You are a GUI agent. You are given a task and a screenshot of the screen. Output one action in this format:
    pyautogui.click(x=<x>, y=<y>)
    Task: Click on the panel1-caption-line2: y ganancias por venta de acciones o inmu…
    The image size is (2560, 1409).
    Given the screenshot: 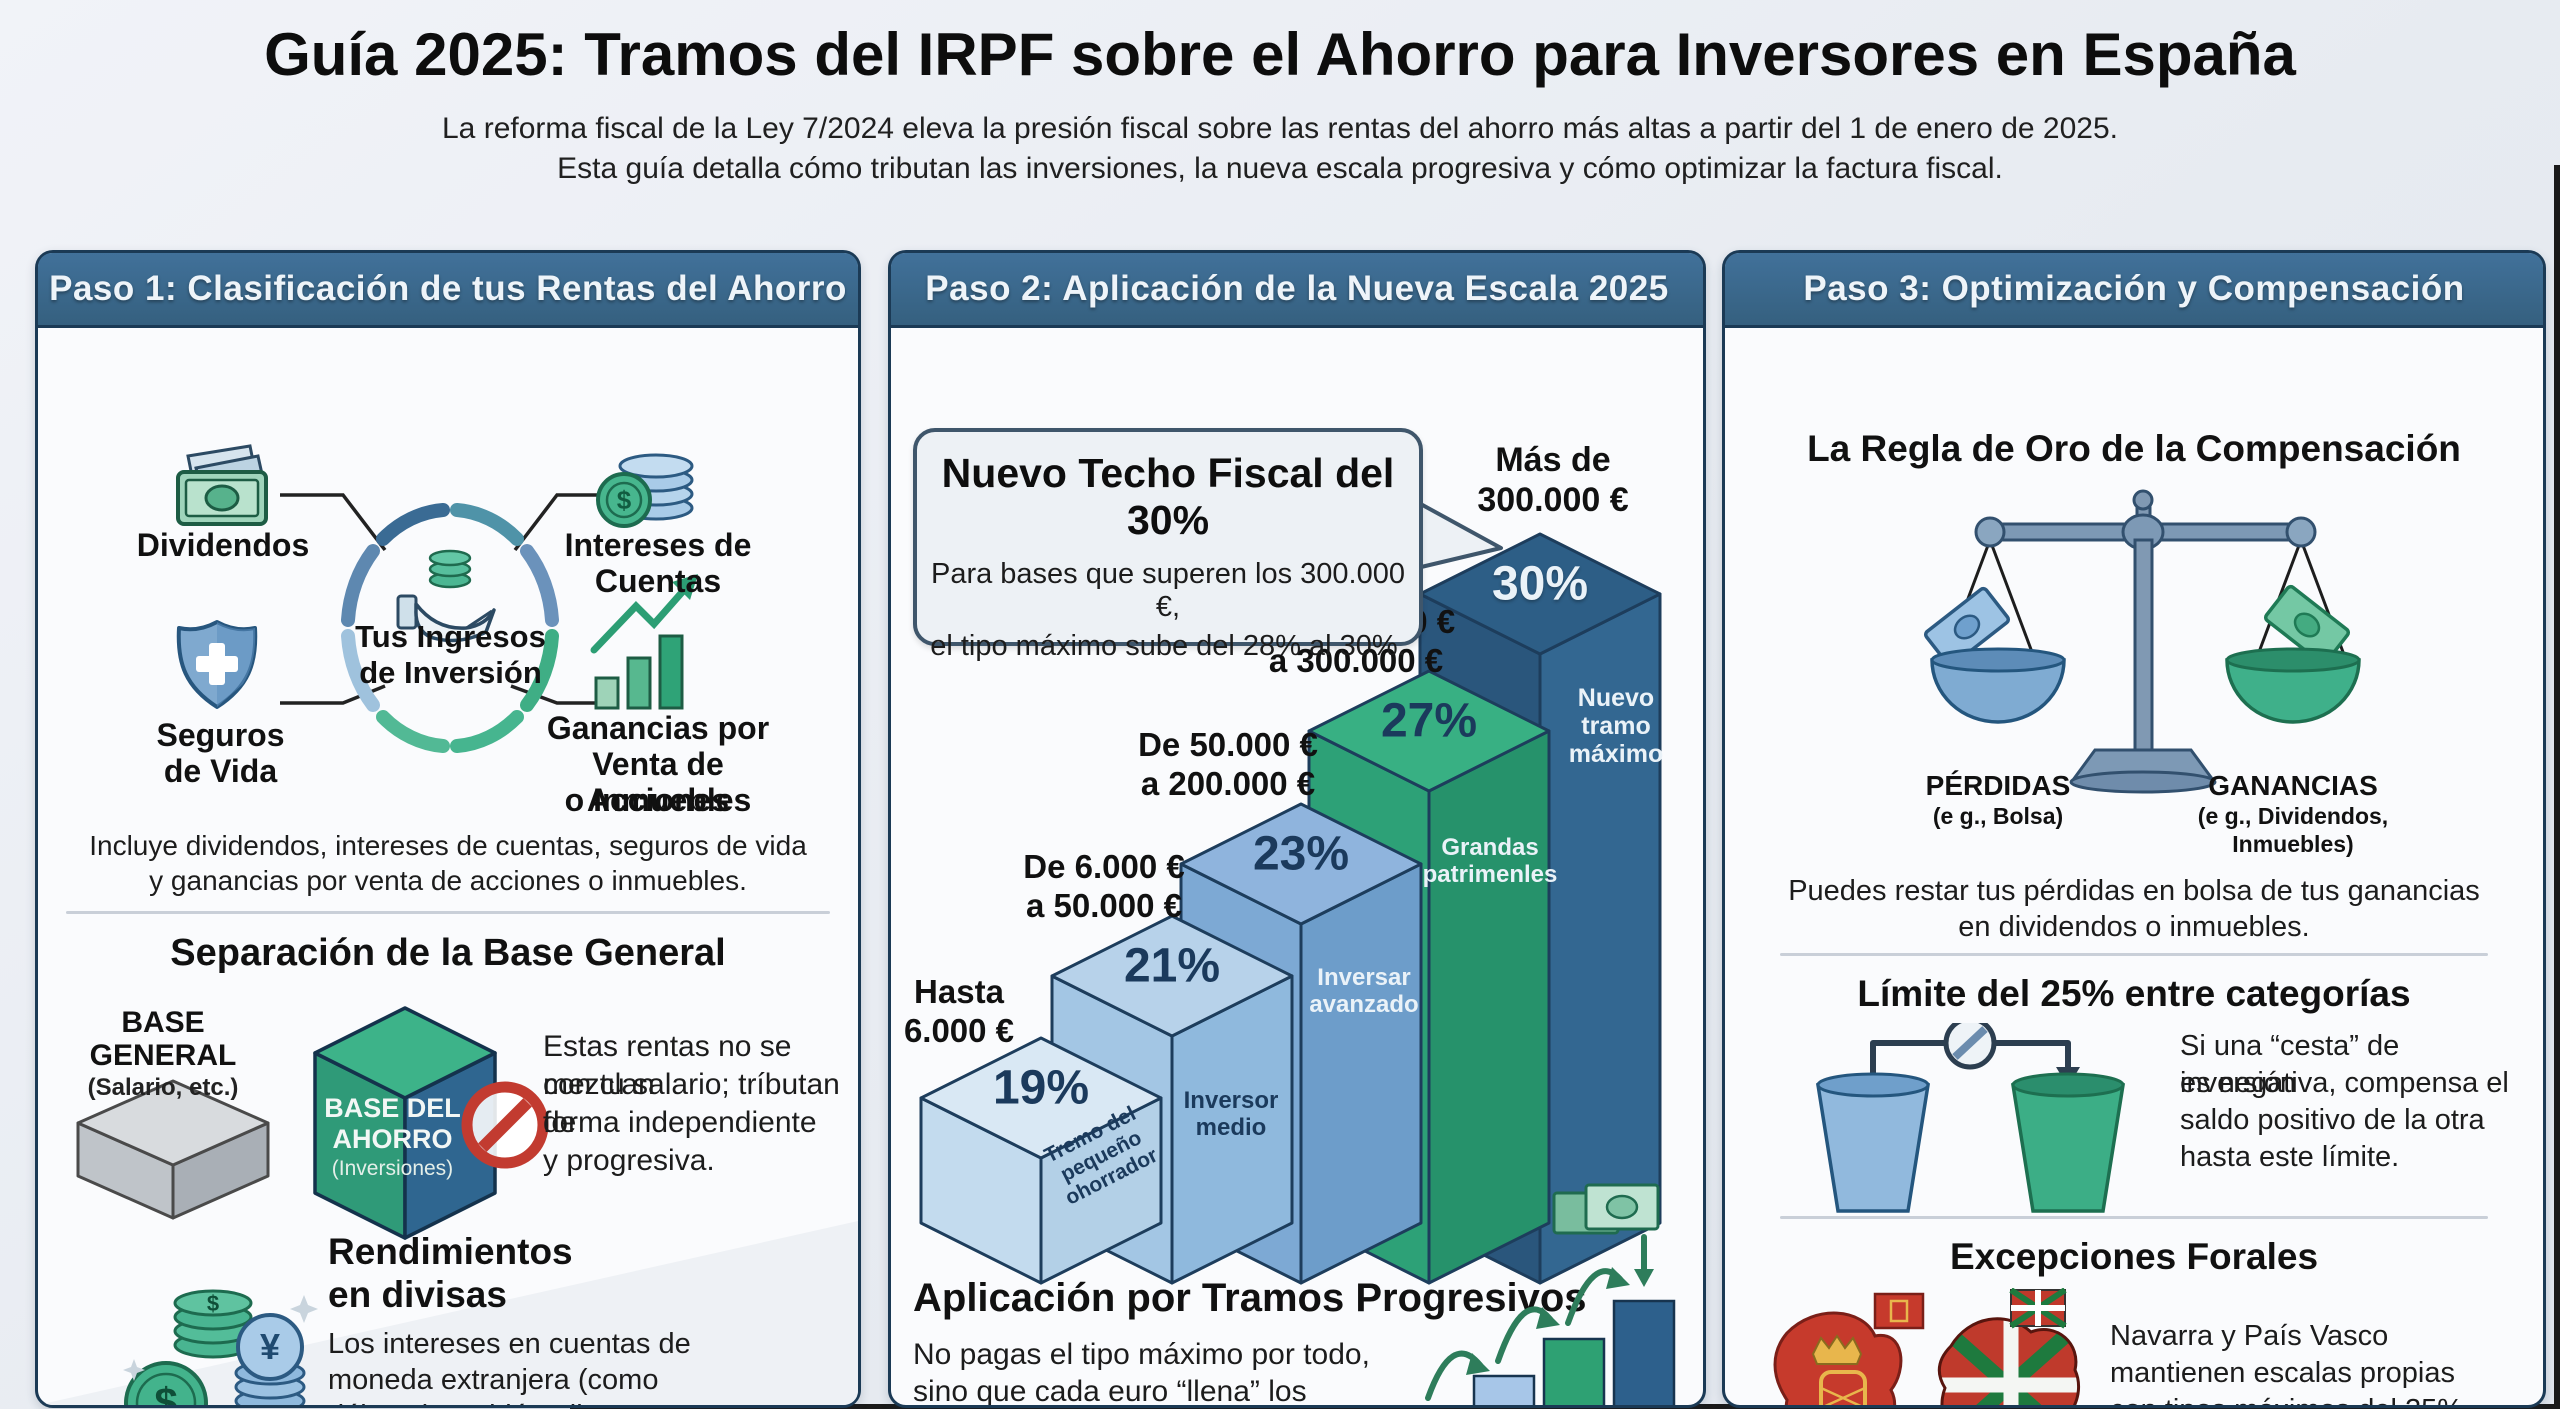 What is the action you would take?
    pyautogui.click(x=448, y=880)
    